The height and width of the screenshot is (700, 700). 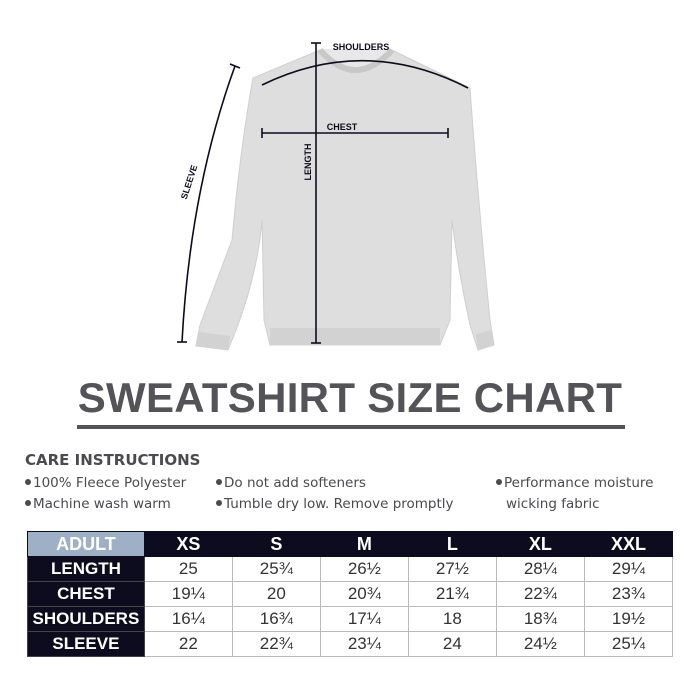 What do you see at coordinates (86, 569) in the screenshot?
I see `row-label: LENGTH` at bounding box center [86, 569].